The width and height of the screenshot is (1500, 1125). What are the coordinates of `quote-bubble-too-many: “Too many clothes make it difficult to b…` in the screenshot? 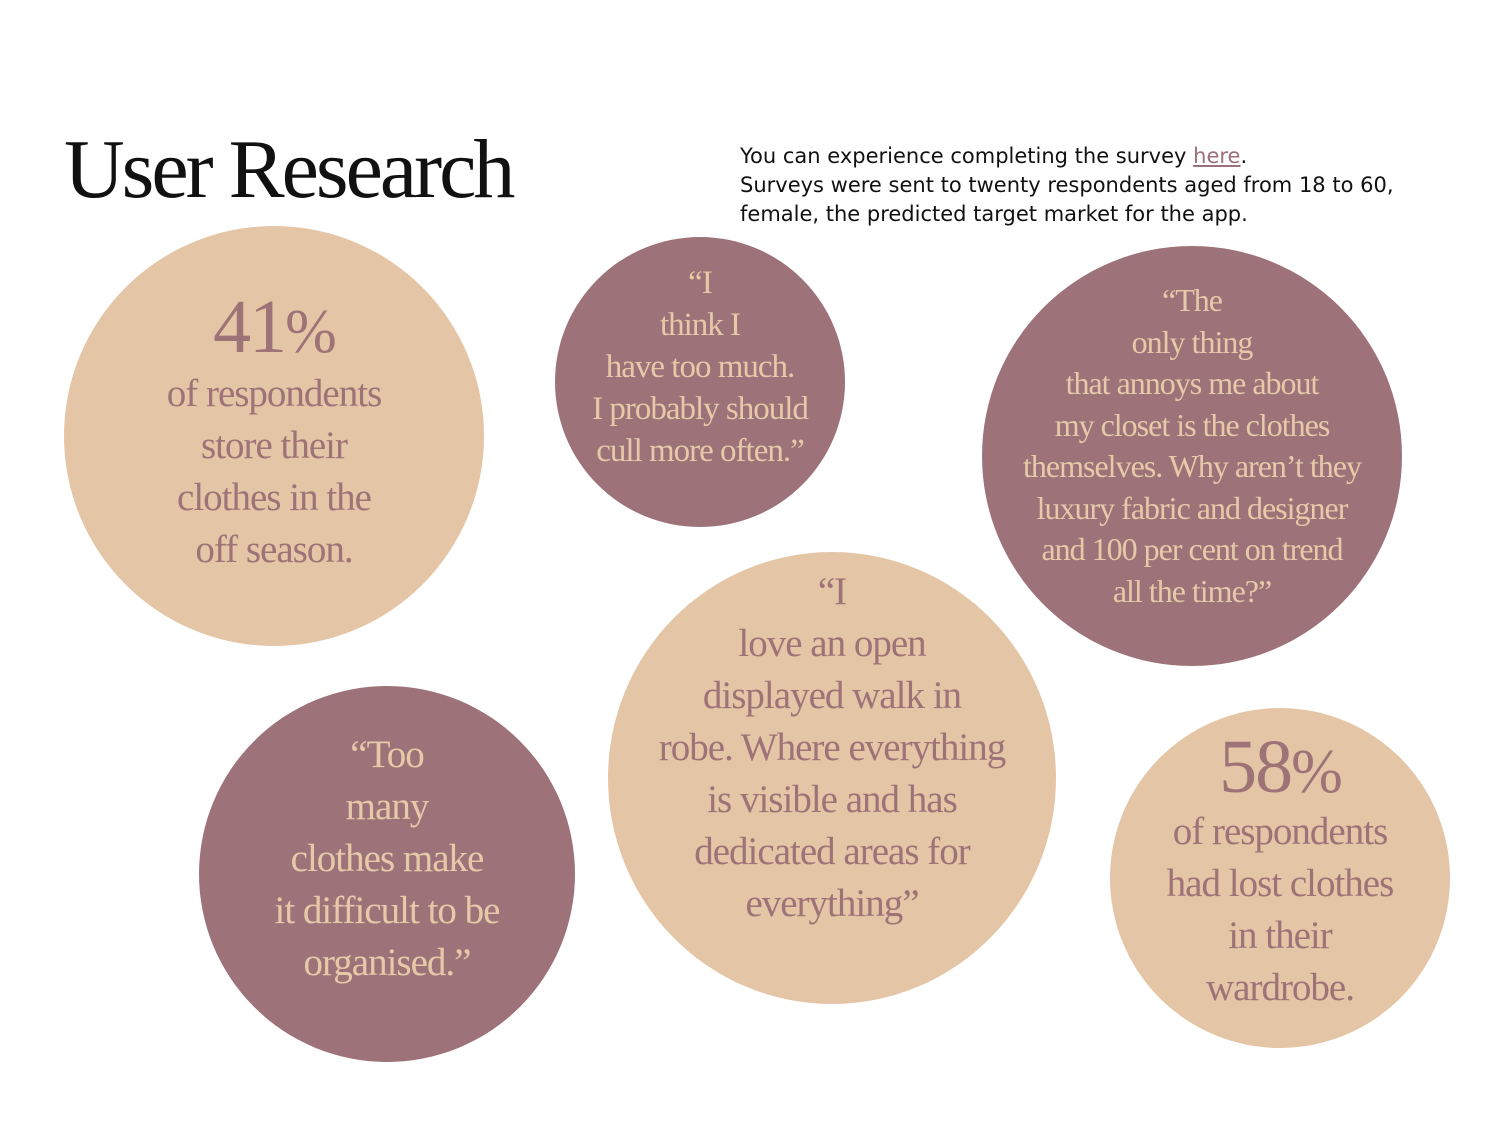 It's located at (387, 874).